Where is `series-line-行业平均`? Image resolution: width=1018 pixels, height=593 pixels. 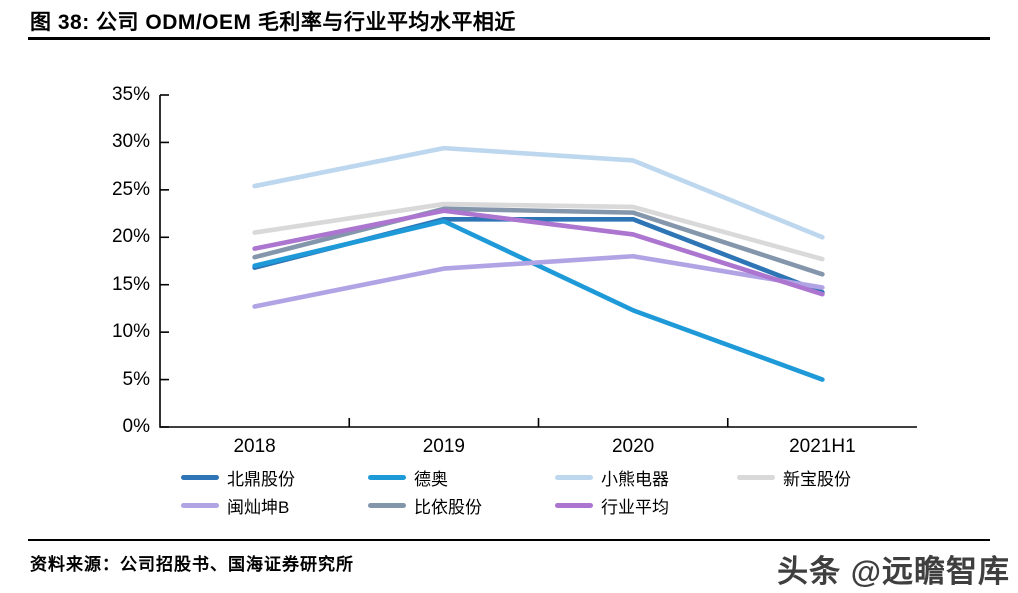
series-line-行业平均 is located at coordinates (538, 252).